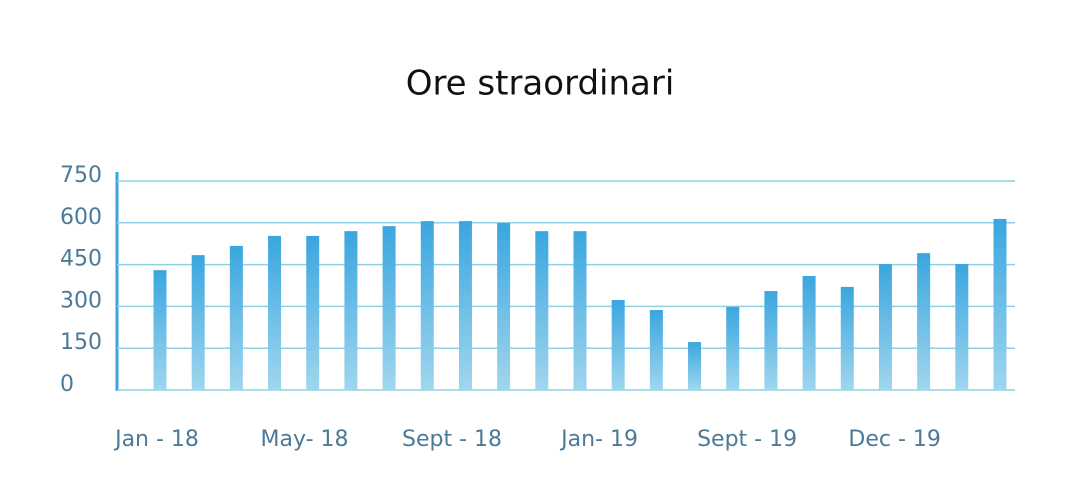  Describe the element at coordinates (305, 439) in the screenshot. I see `x-tick-label: May- 18` at that location.